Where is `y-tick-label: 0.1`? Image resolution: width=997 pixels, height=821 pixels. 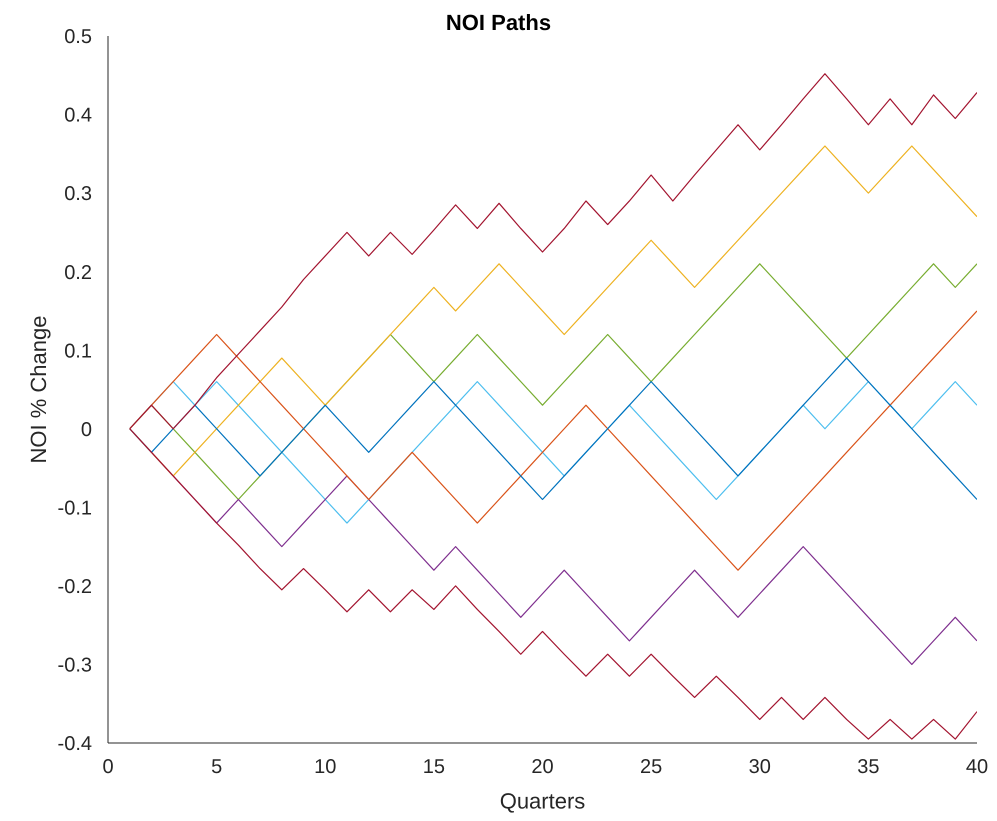 y-tick-label: 0.1 is located at coordinates (78, 351).